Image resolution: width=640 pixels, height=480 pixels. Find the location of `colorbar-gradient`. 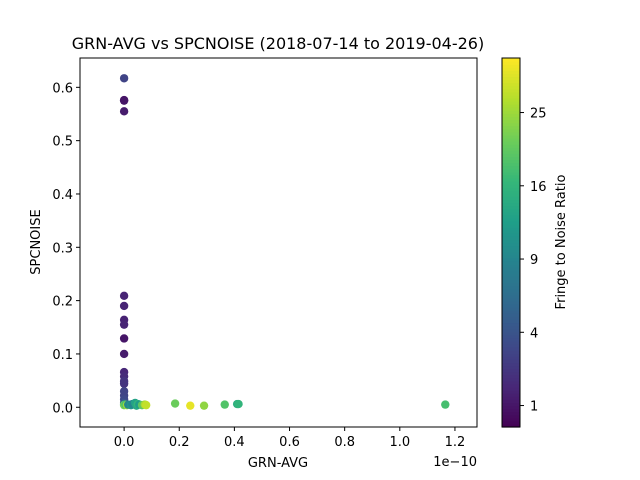

colorbar-gradient is located at coordinates (511, 243).